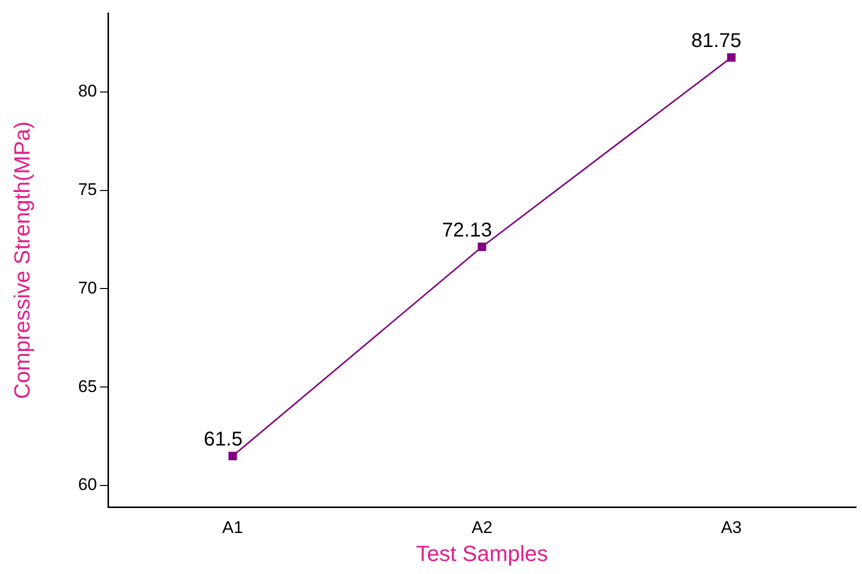  What do you see at coordinates (87, 288) in the screenshot?
I see `y-tick-label: 70` at bounding box center [87, 288].